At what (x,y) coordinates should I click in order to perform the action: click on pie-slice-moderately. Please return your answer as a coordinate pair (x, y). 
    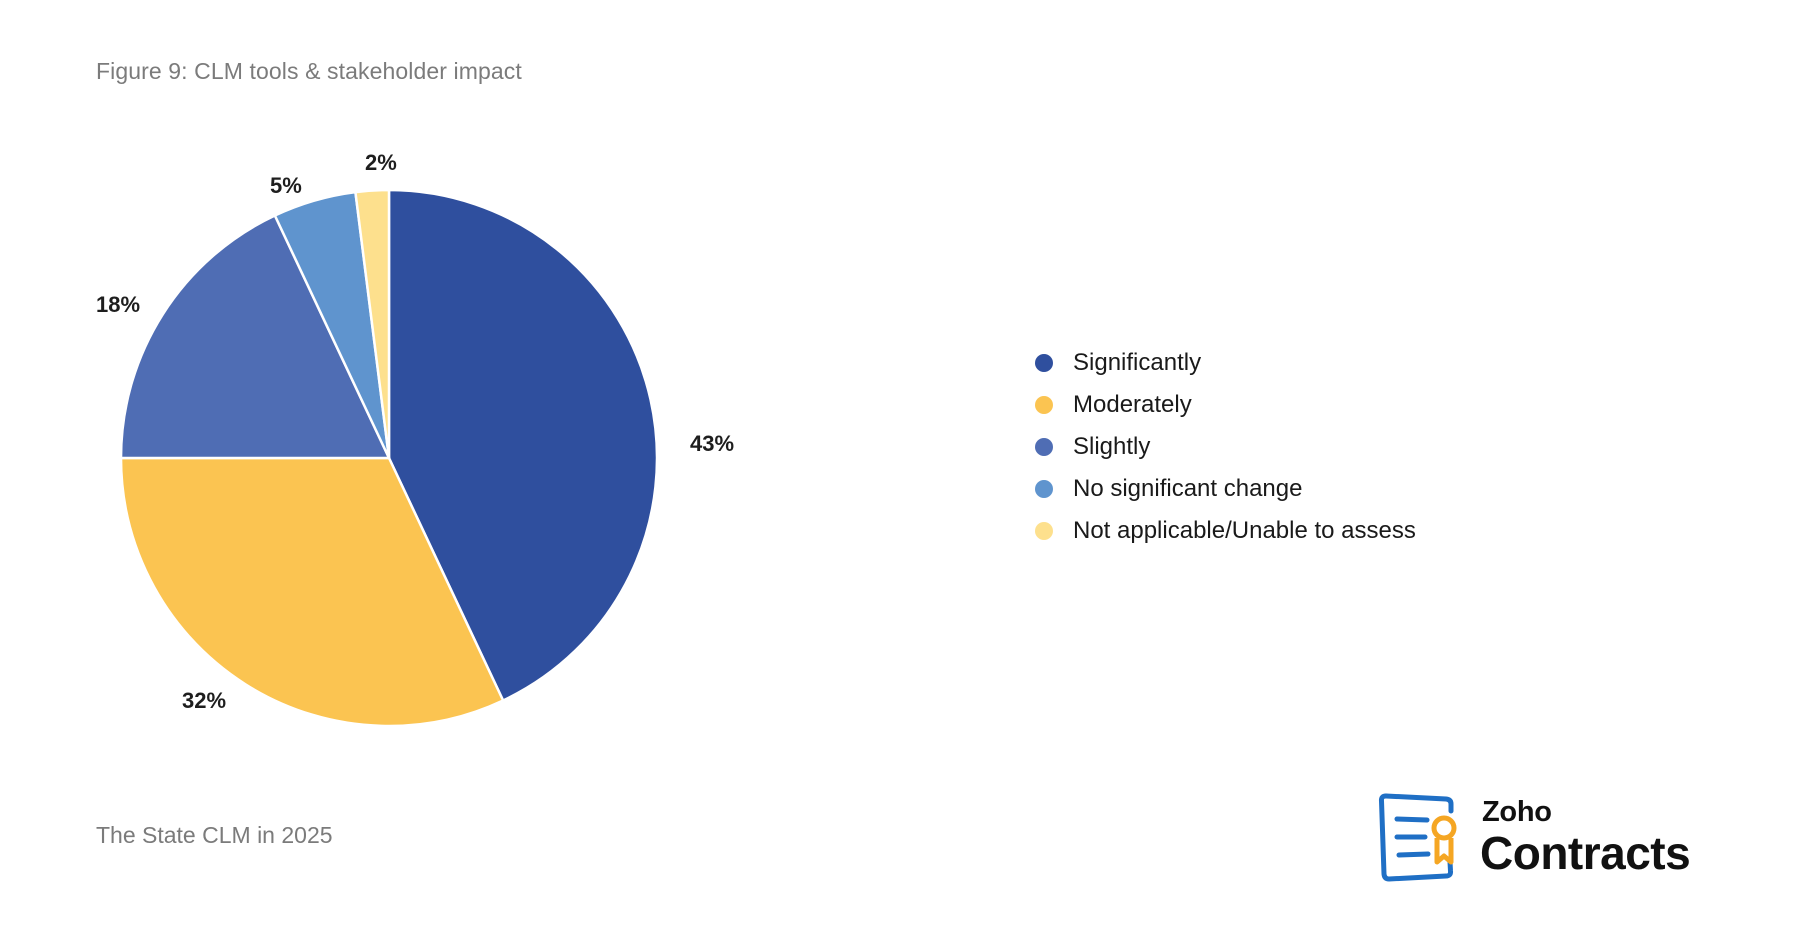
    Looking at the image, I should click on (312, 592).